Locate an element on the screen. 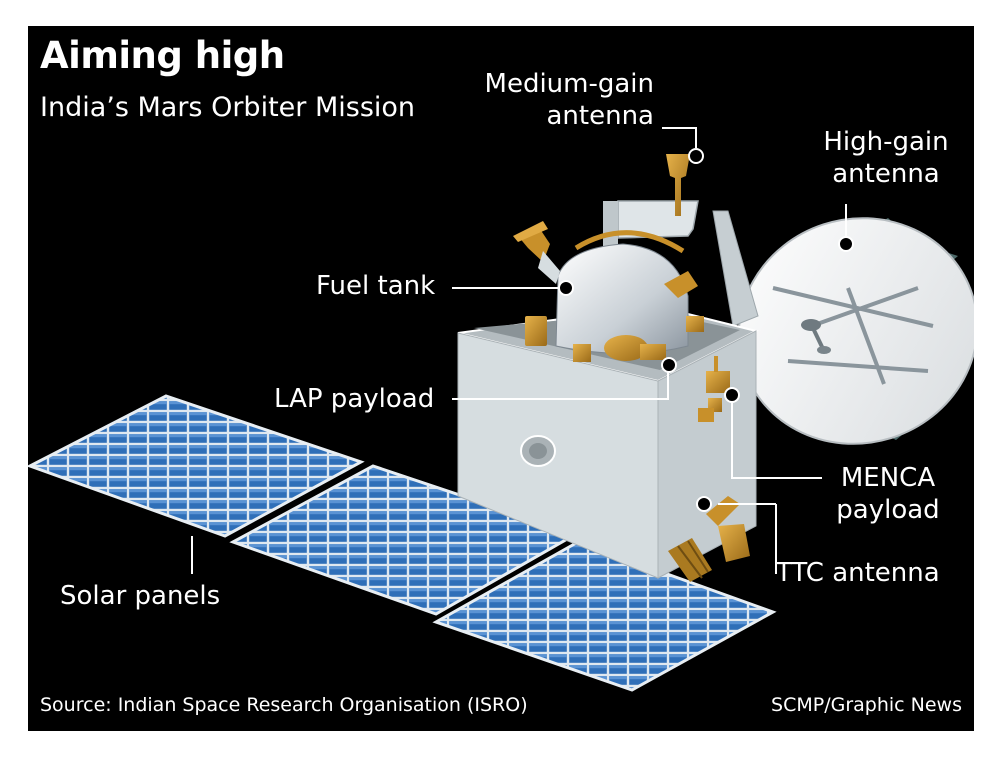  high-gain-antenna-label: High-gain antenna is located at coordinates (886, 158).